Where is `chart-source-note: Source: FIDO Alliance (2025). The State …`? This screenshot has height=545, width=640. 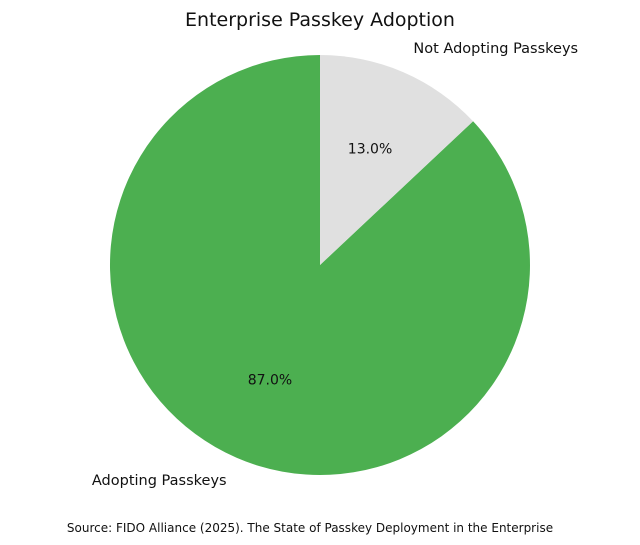
chart-source-note: Source: FIDO Alliance (2025). The State … is located at coordinates (310, 528).